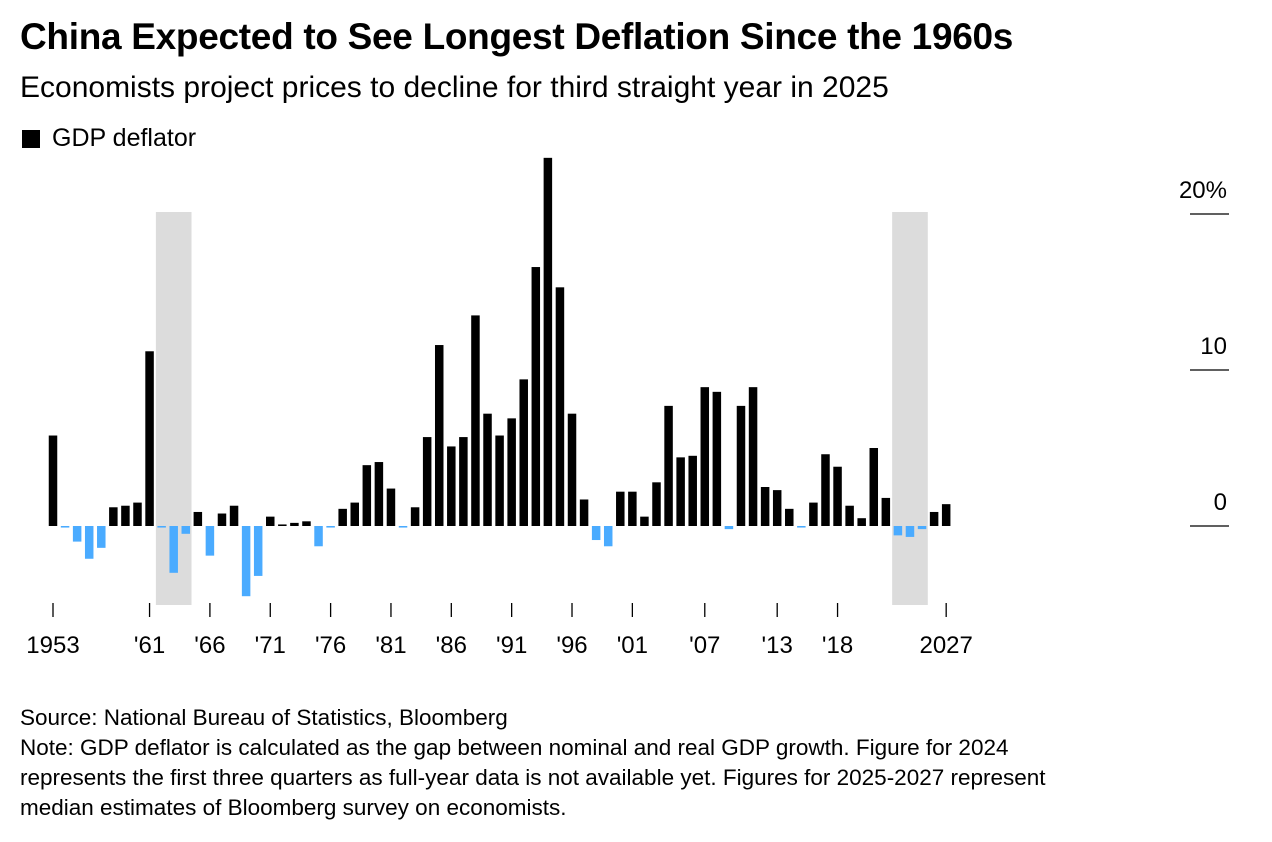  I want to click on bar-1972, so click(282, 525).